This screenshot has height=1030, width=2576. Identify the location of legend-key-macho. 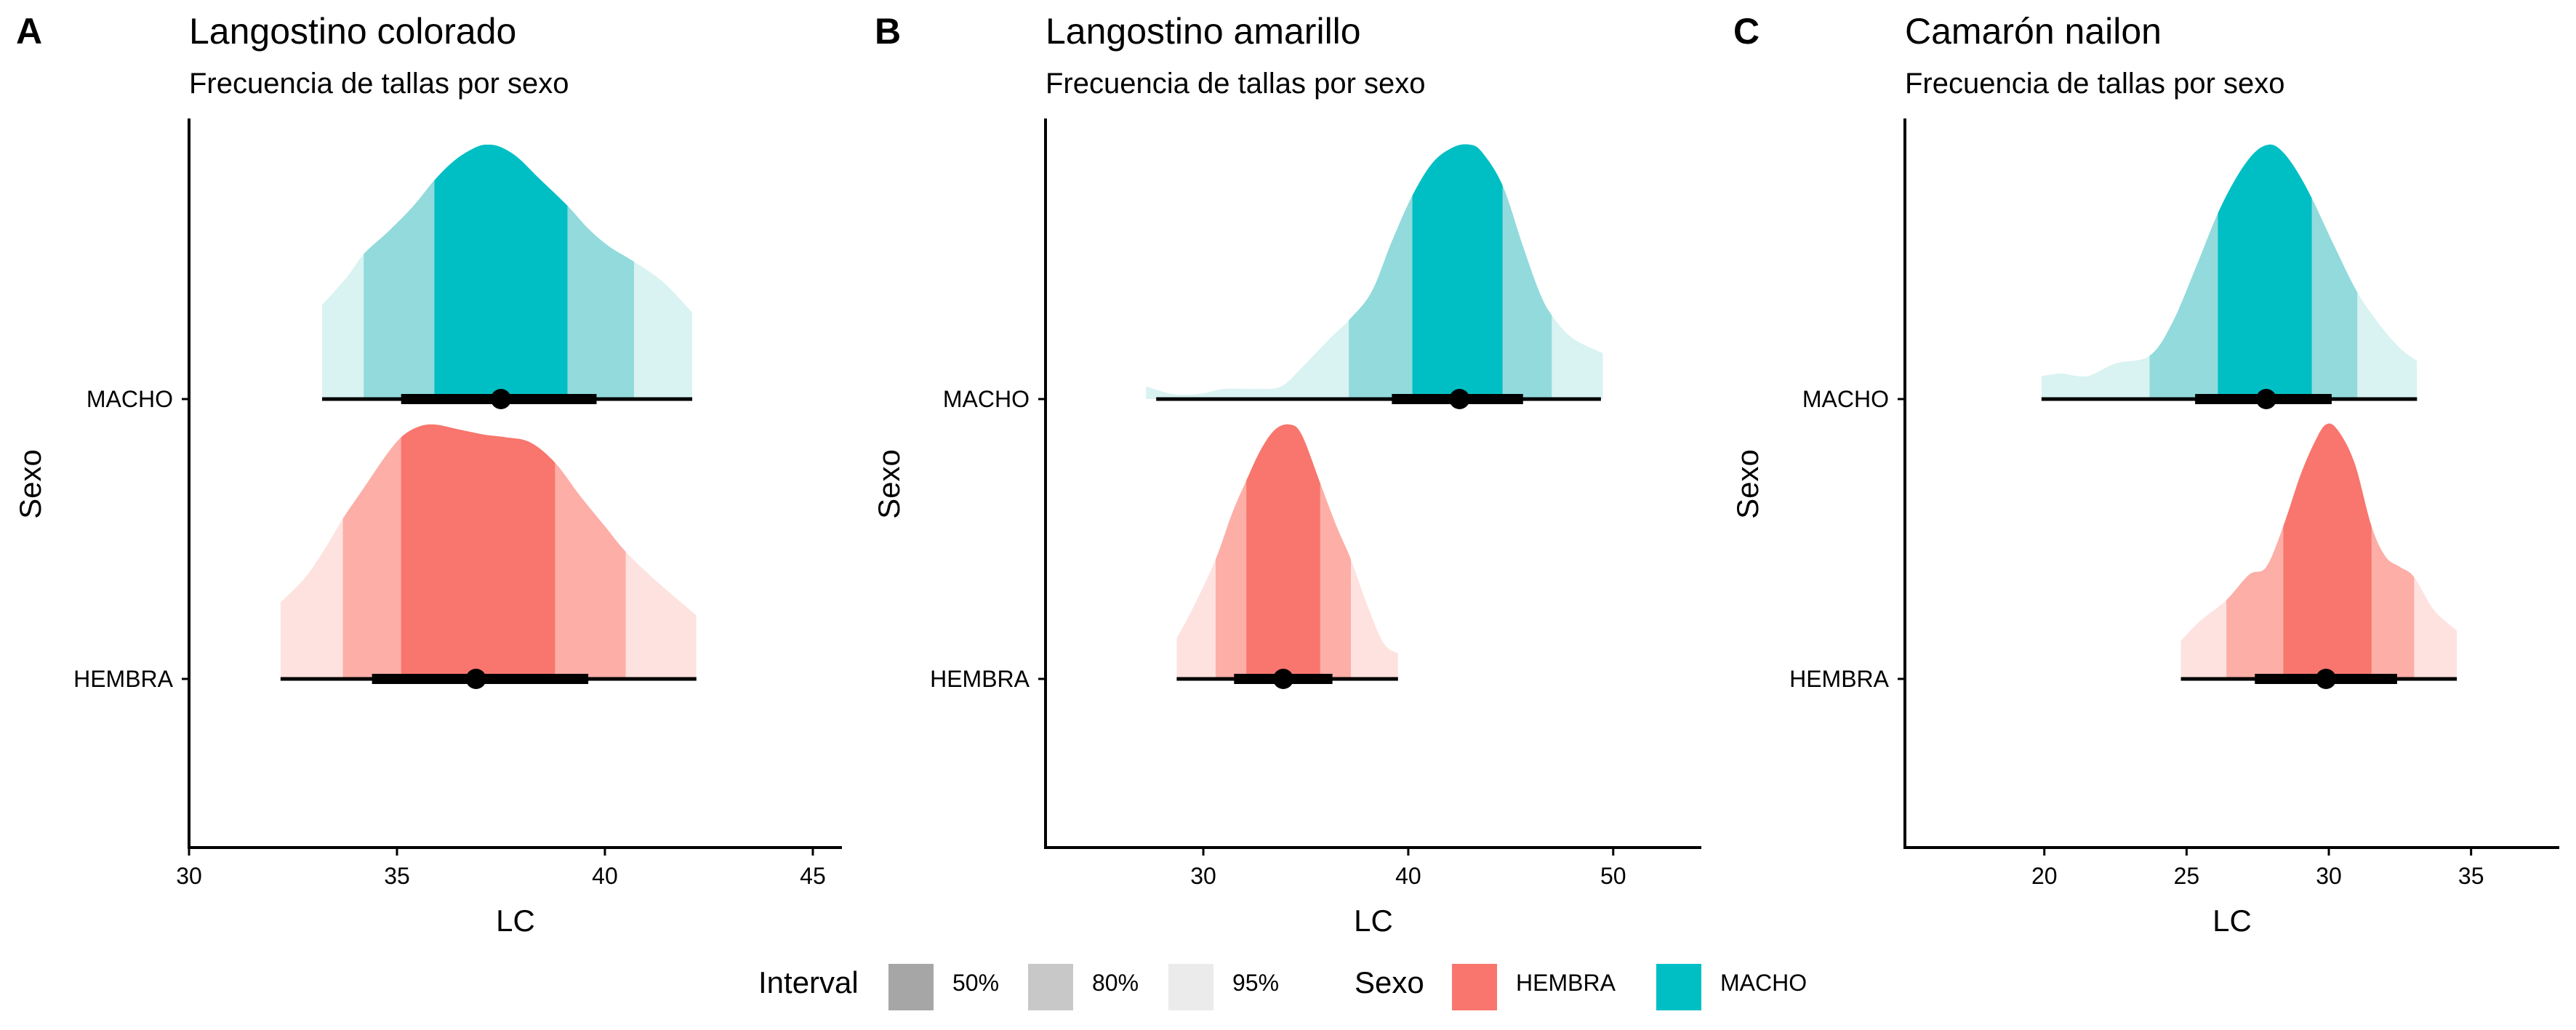
(1678, 987).